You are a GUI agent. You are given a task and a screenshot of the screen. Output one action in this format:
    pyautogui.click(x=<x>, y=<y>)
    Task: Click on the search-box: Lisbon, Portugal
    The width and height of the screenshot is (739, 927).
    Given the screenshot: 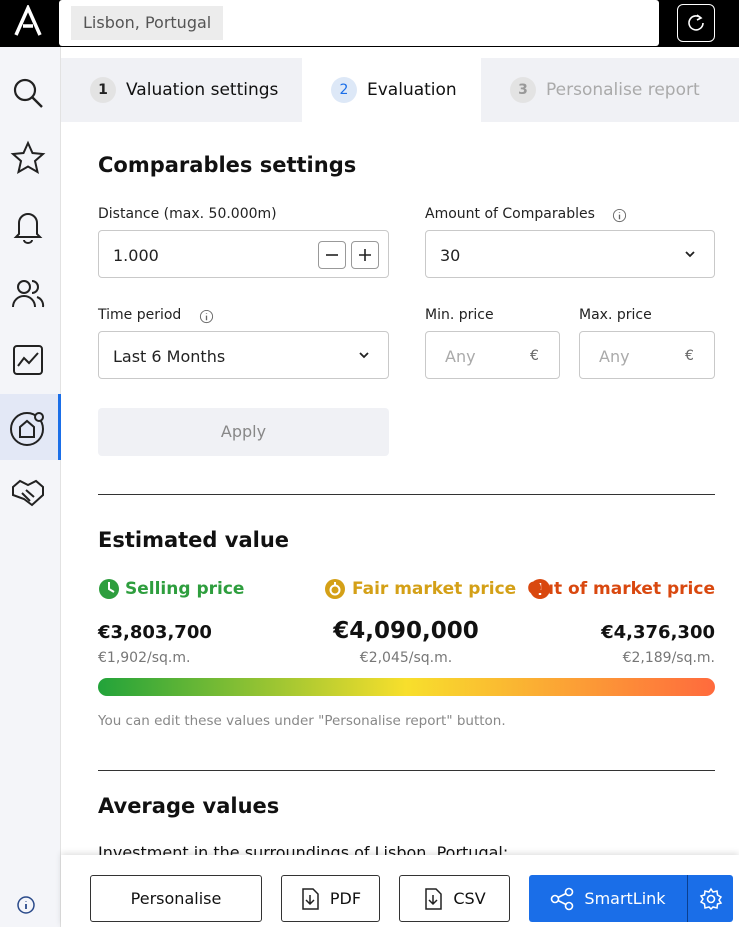 What is the action you would take?
    pyautogui.click(x=359, y=23)
    